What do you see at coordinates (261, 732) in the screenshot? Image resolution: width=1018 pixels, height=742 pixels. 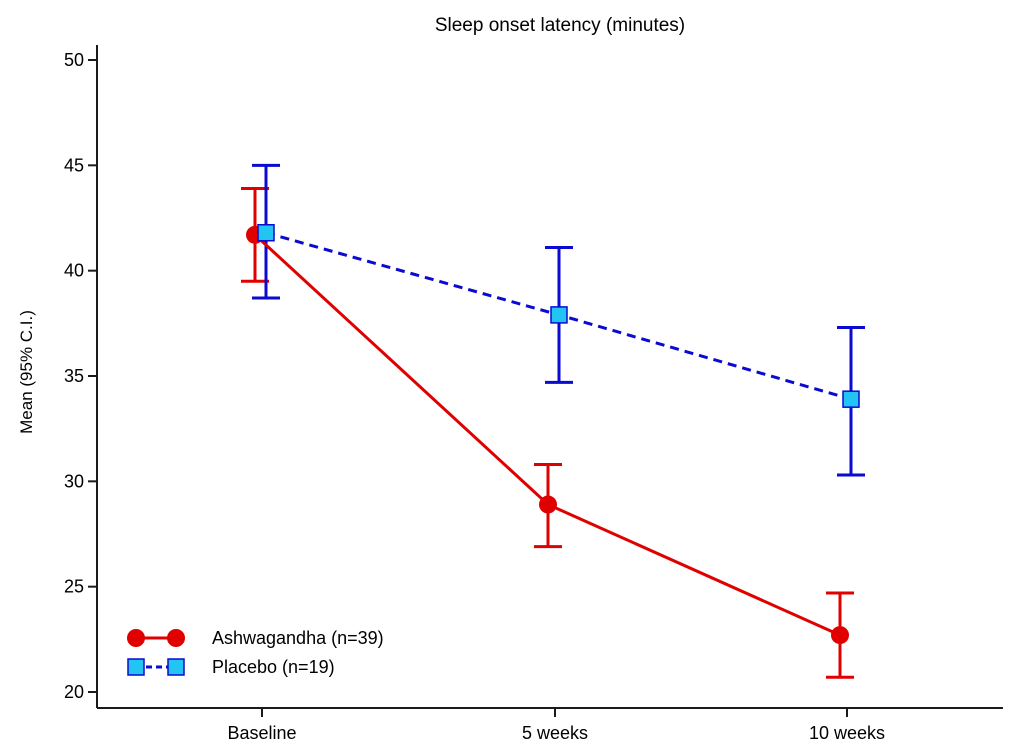 I see `x-tick-label: Baseline` at bounding box center [261, 732].